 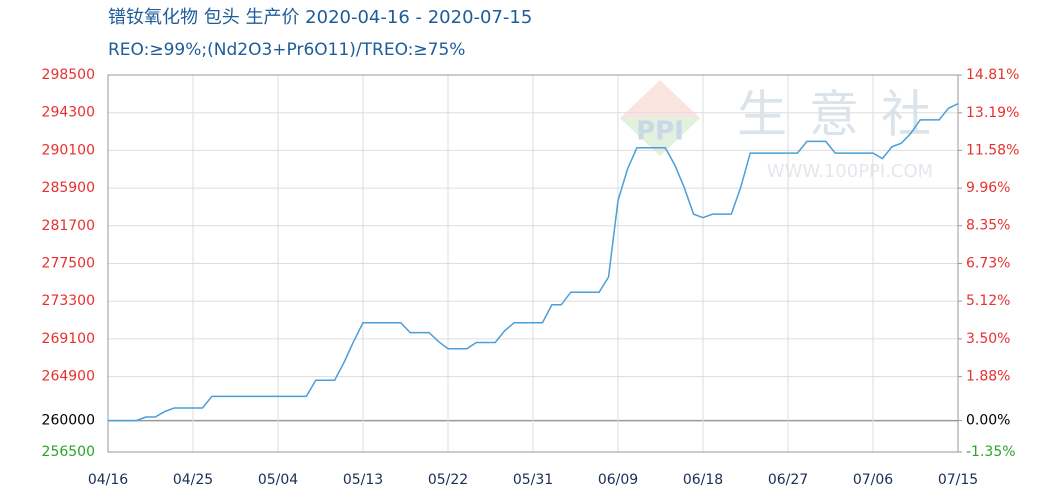 I want to click on y-tick-label: 264900, so click(x=68, y=377).